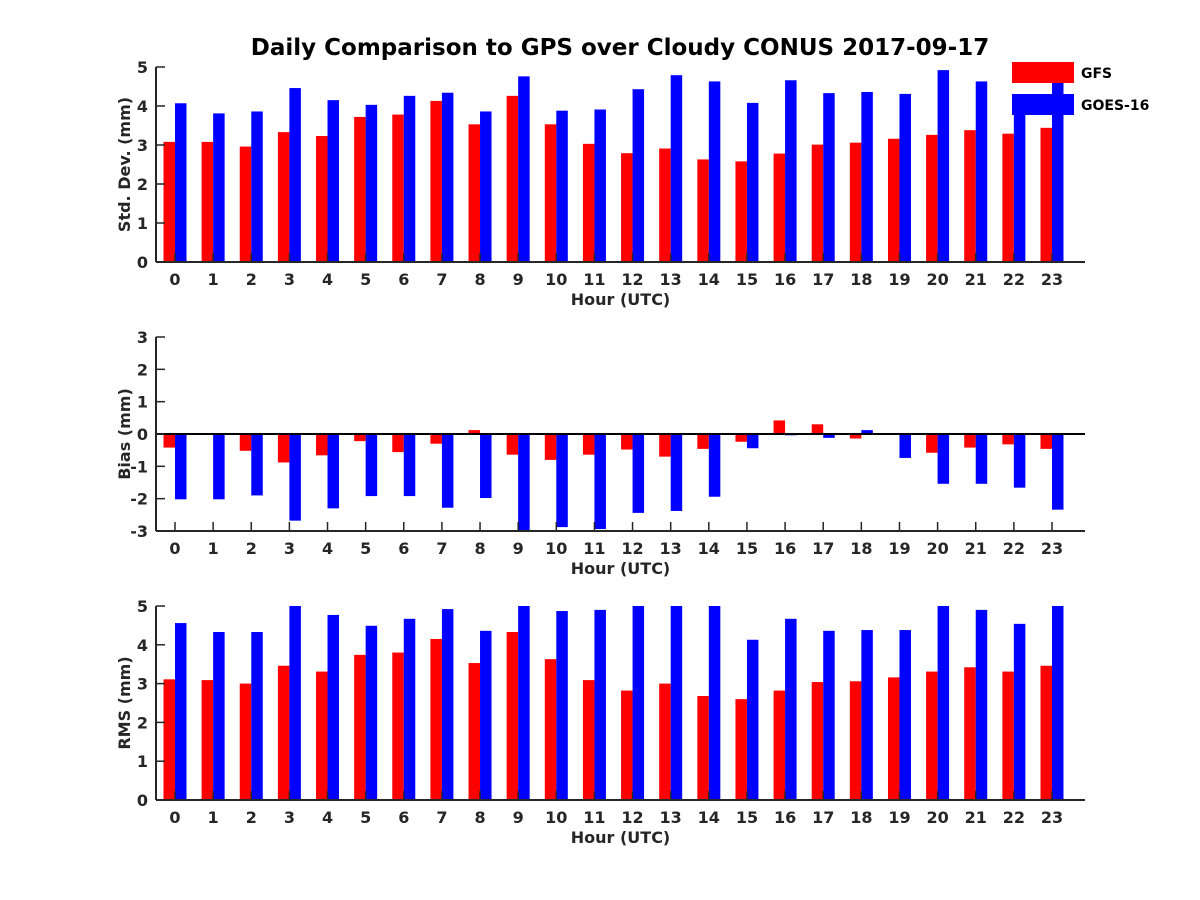 This screenshot has height=900, width=1200. I want to click on legend-swatch-gfs, so click(1043, 72).